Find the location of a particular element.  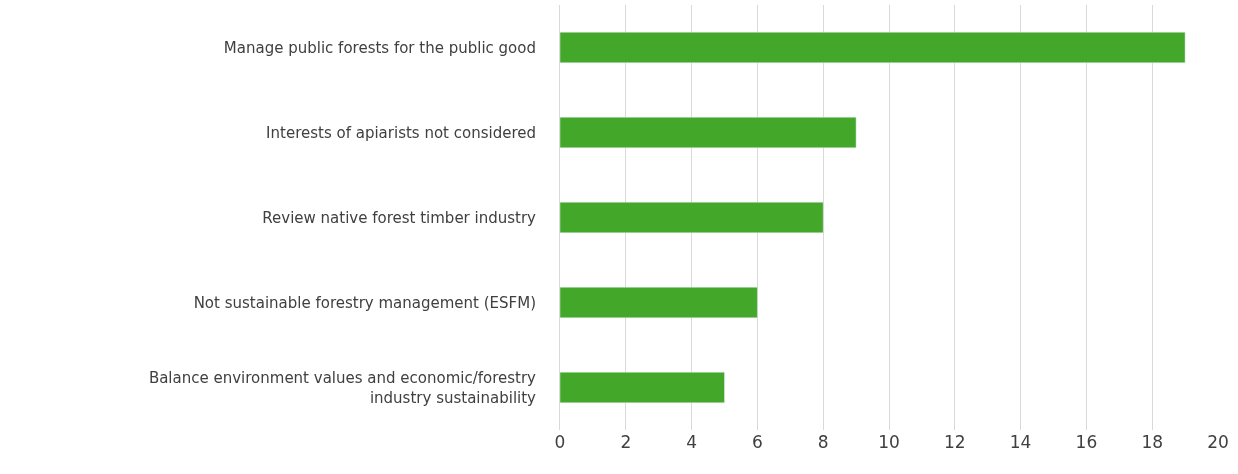

x-tick-label: 18 is located at coordinates (1152, 442).